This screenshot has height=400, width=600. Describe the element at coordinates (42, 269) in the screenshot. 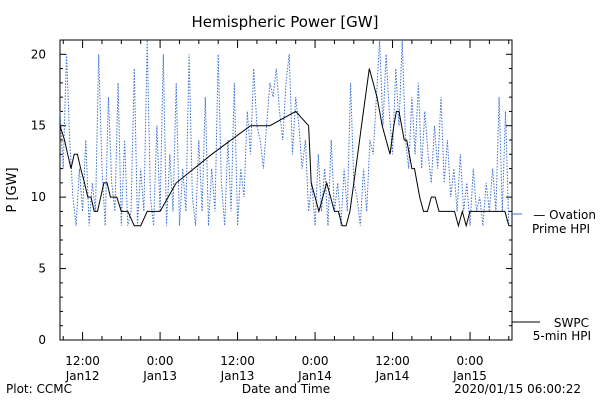

I see `y-tick-label: 5` at that location.